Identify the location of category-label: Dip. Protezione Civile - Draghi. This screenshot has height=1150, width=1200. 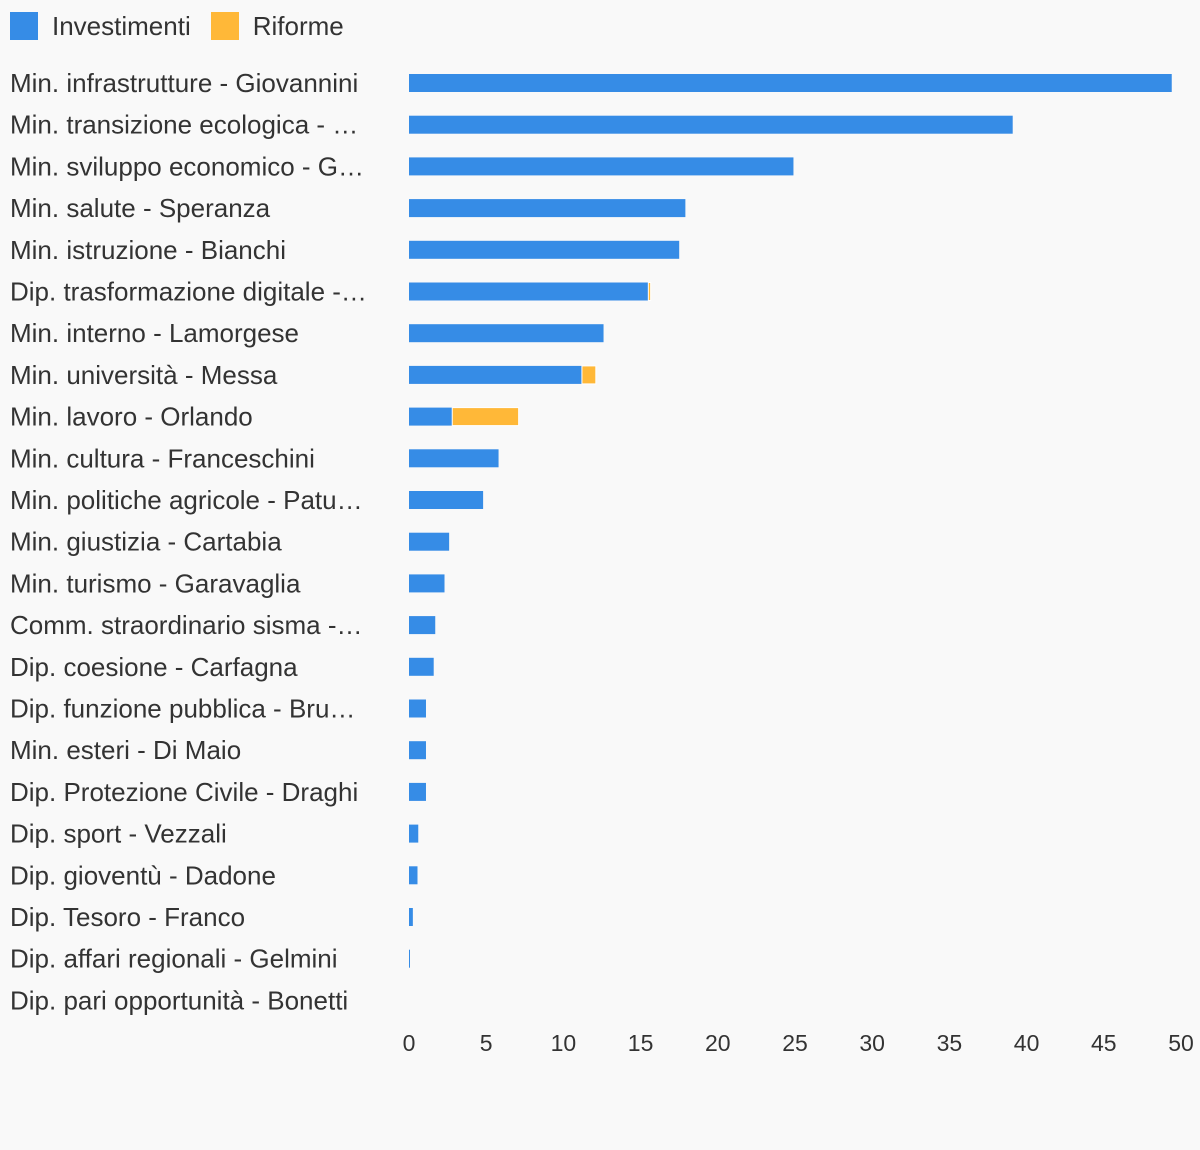
(184, 792).